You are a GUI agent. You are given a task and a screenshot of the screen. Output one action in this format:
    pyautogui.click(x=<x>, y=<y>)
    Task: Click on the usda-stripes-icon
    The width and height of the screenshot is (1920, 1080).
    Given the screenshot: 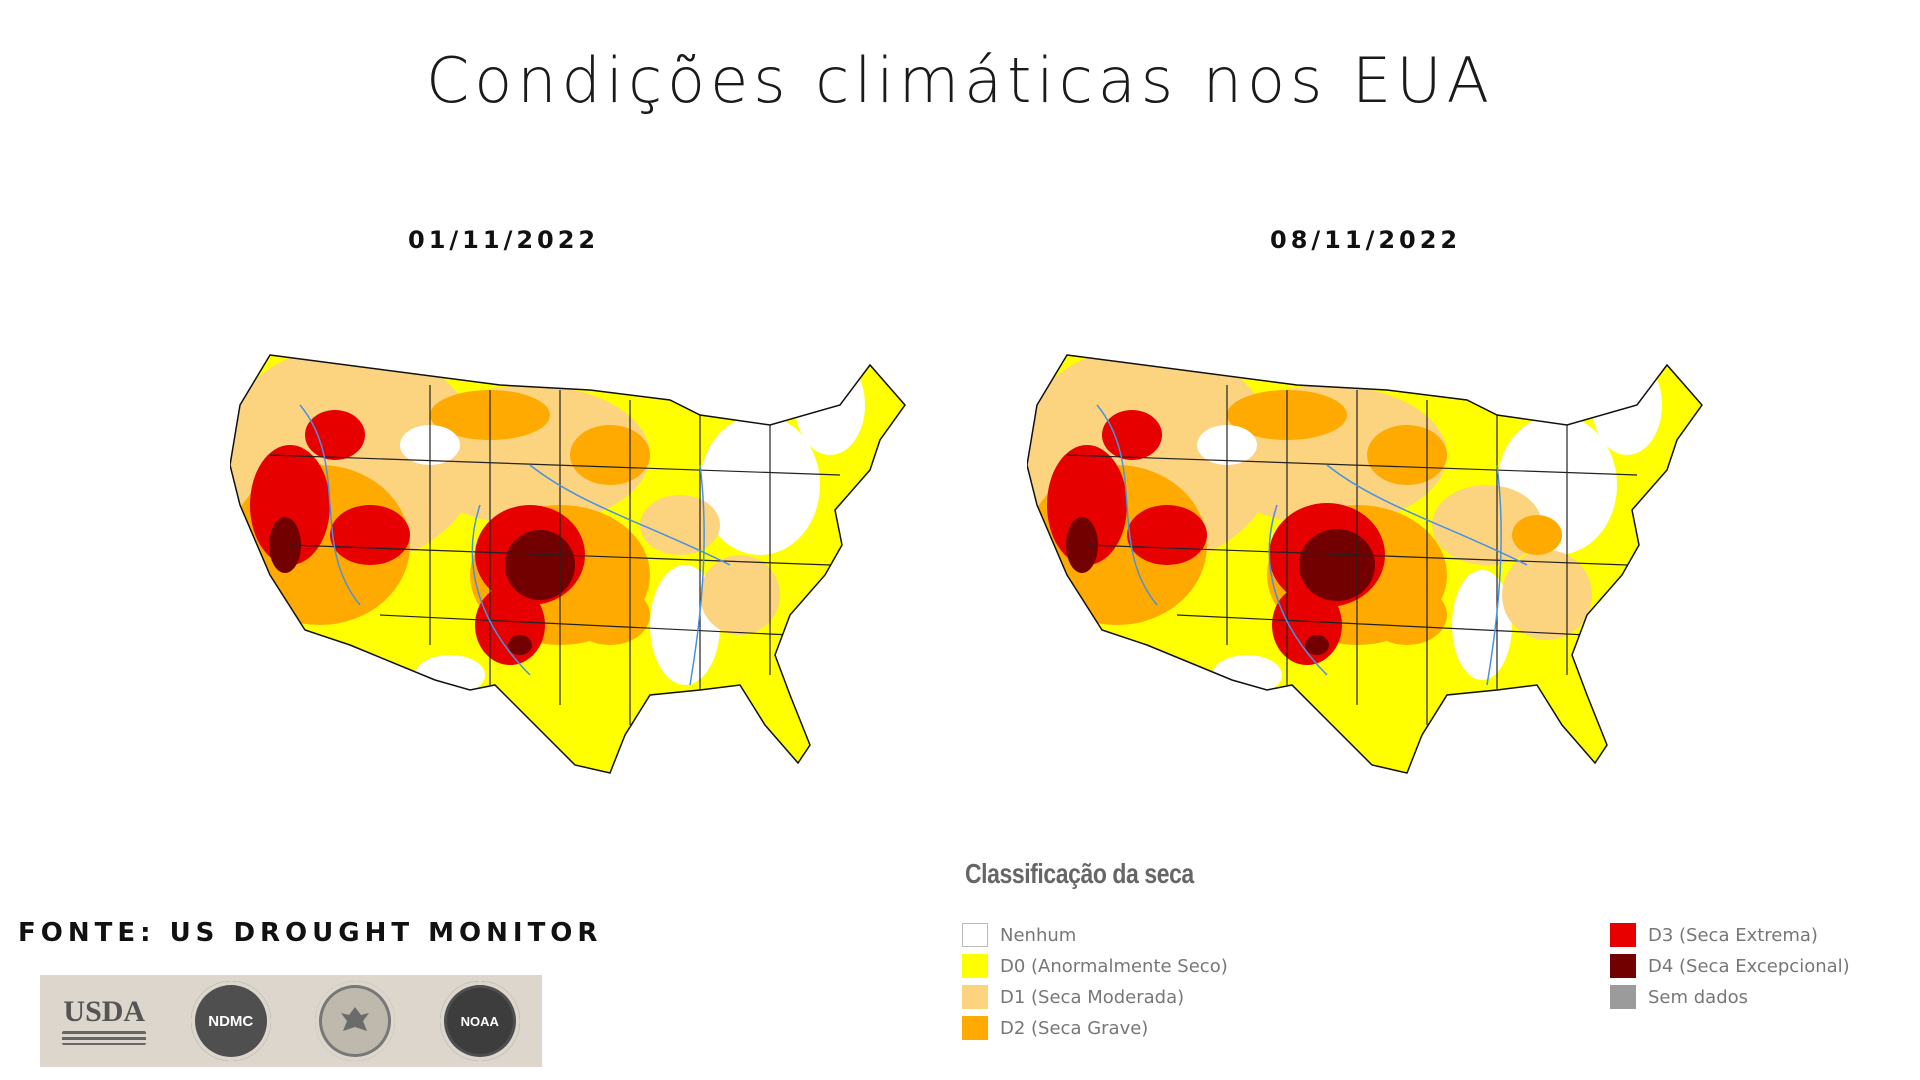 What is the action you would take?
    pyautogui.click(x=104, y=1038)
    